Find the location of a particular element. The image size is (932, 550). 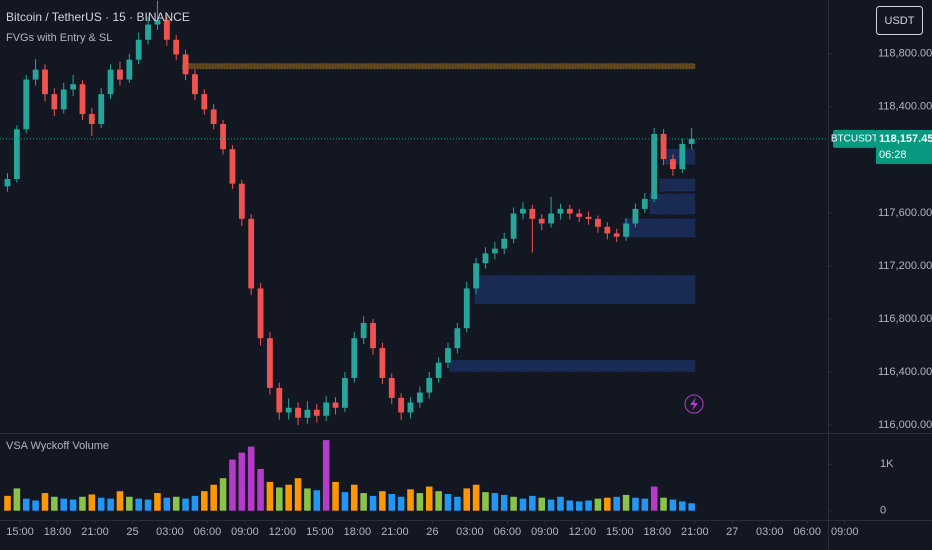

currency-label: USDT is located at coordinates (900, 21).